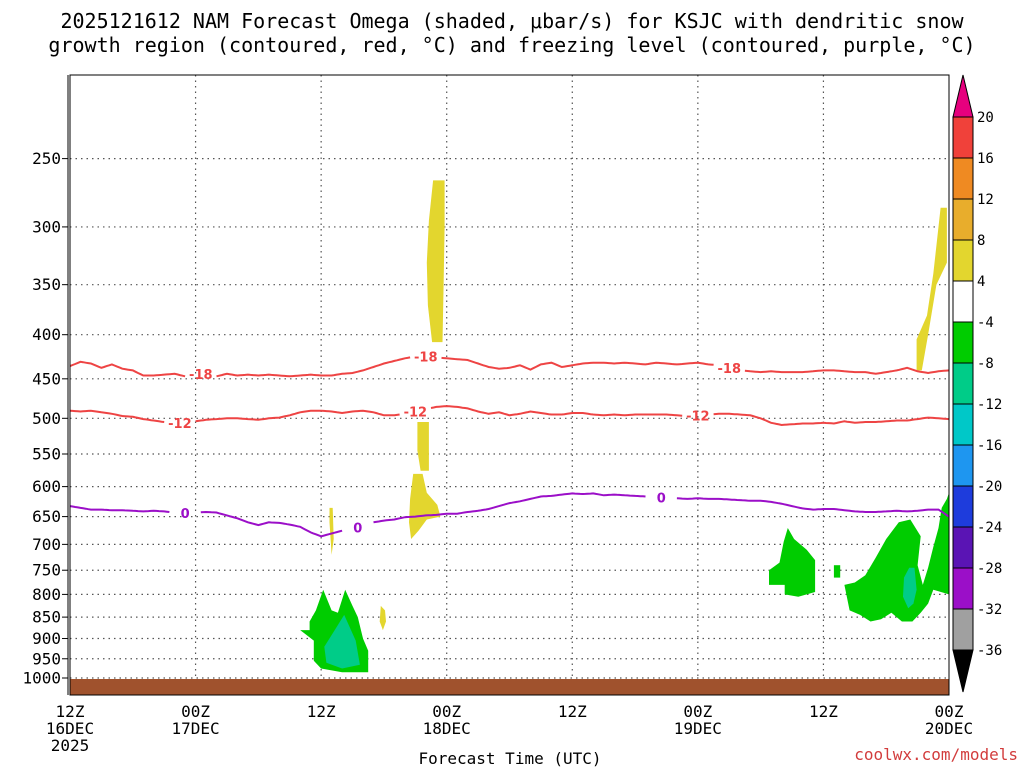 Image resolution: width=1024 pixels, height=768 pixels. I want to click on colorbar-label: -20, so click(989, 487).